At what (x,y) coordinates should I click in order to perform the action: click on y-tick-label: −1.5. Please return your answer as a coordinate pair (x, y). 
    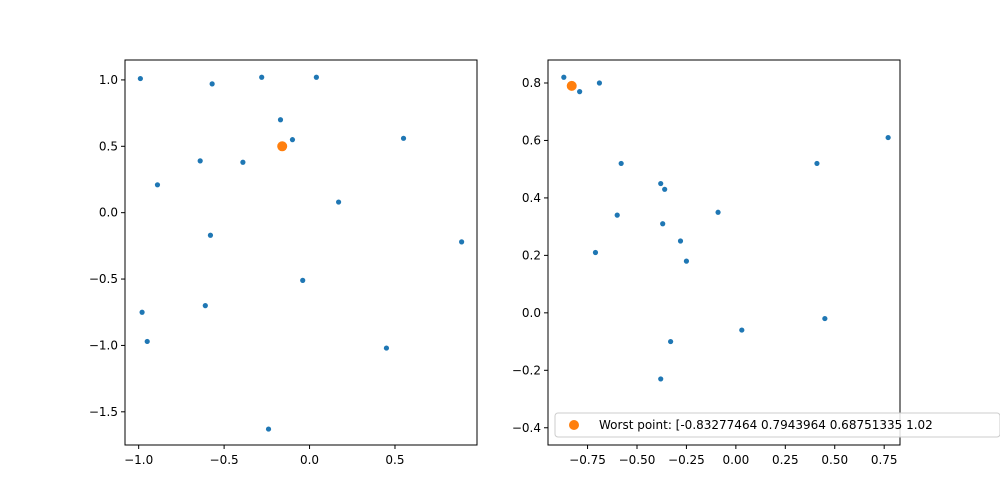
    Looking at the image, I should click on (103, 412).